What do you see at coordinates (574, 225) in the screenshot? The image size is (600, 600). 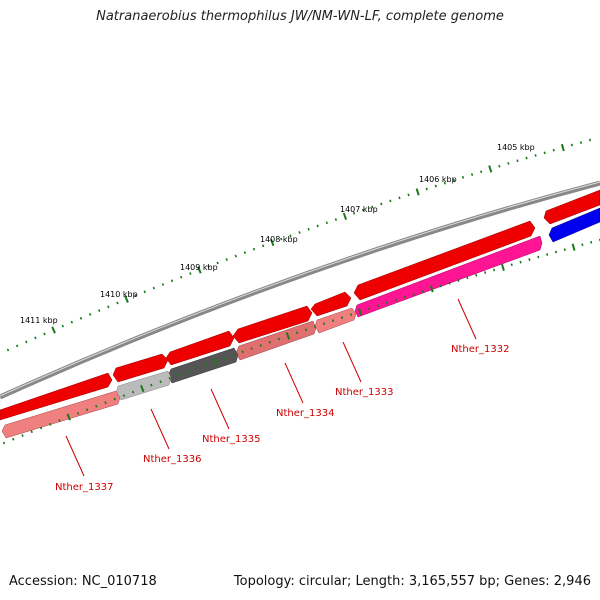 I see `reverse-gene-unlabeled` at bounding box center [574, 225].